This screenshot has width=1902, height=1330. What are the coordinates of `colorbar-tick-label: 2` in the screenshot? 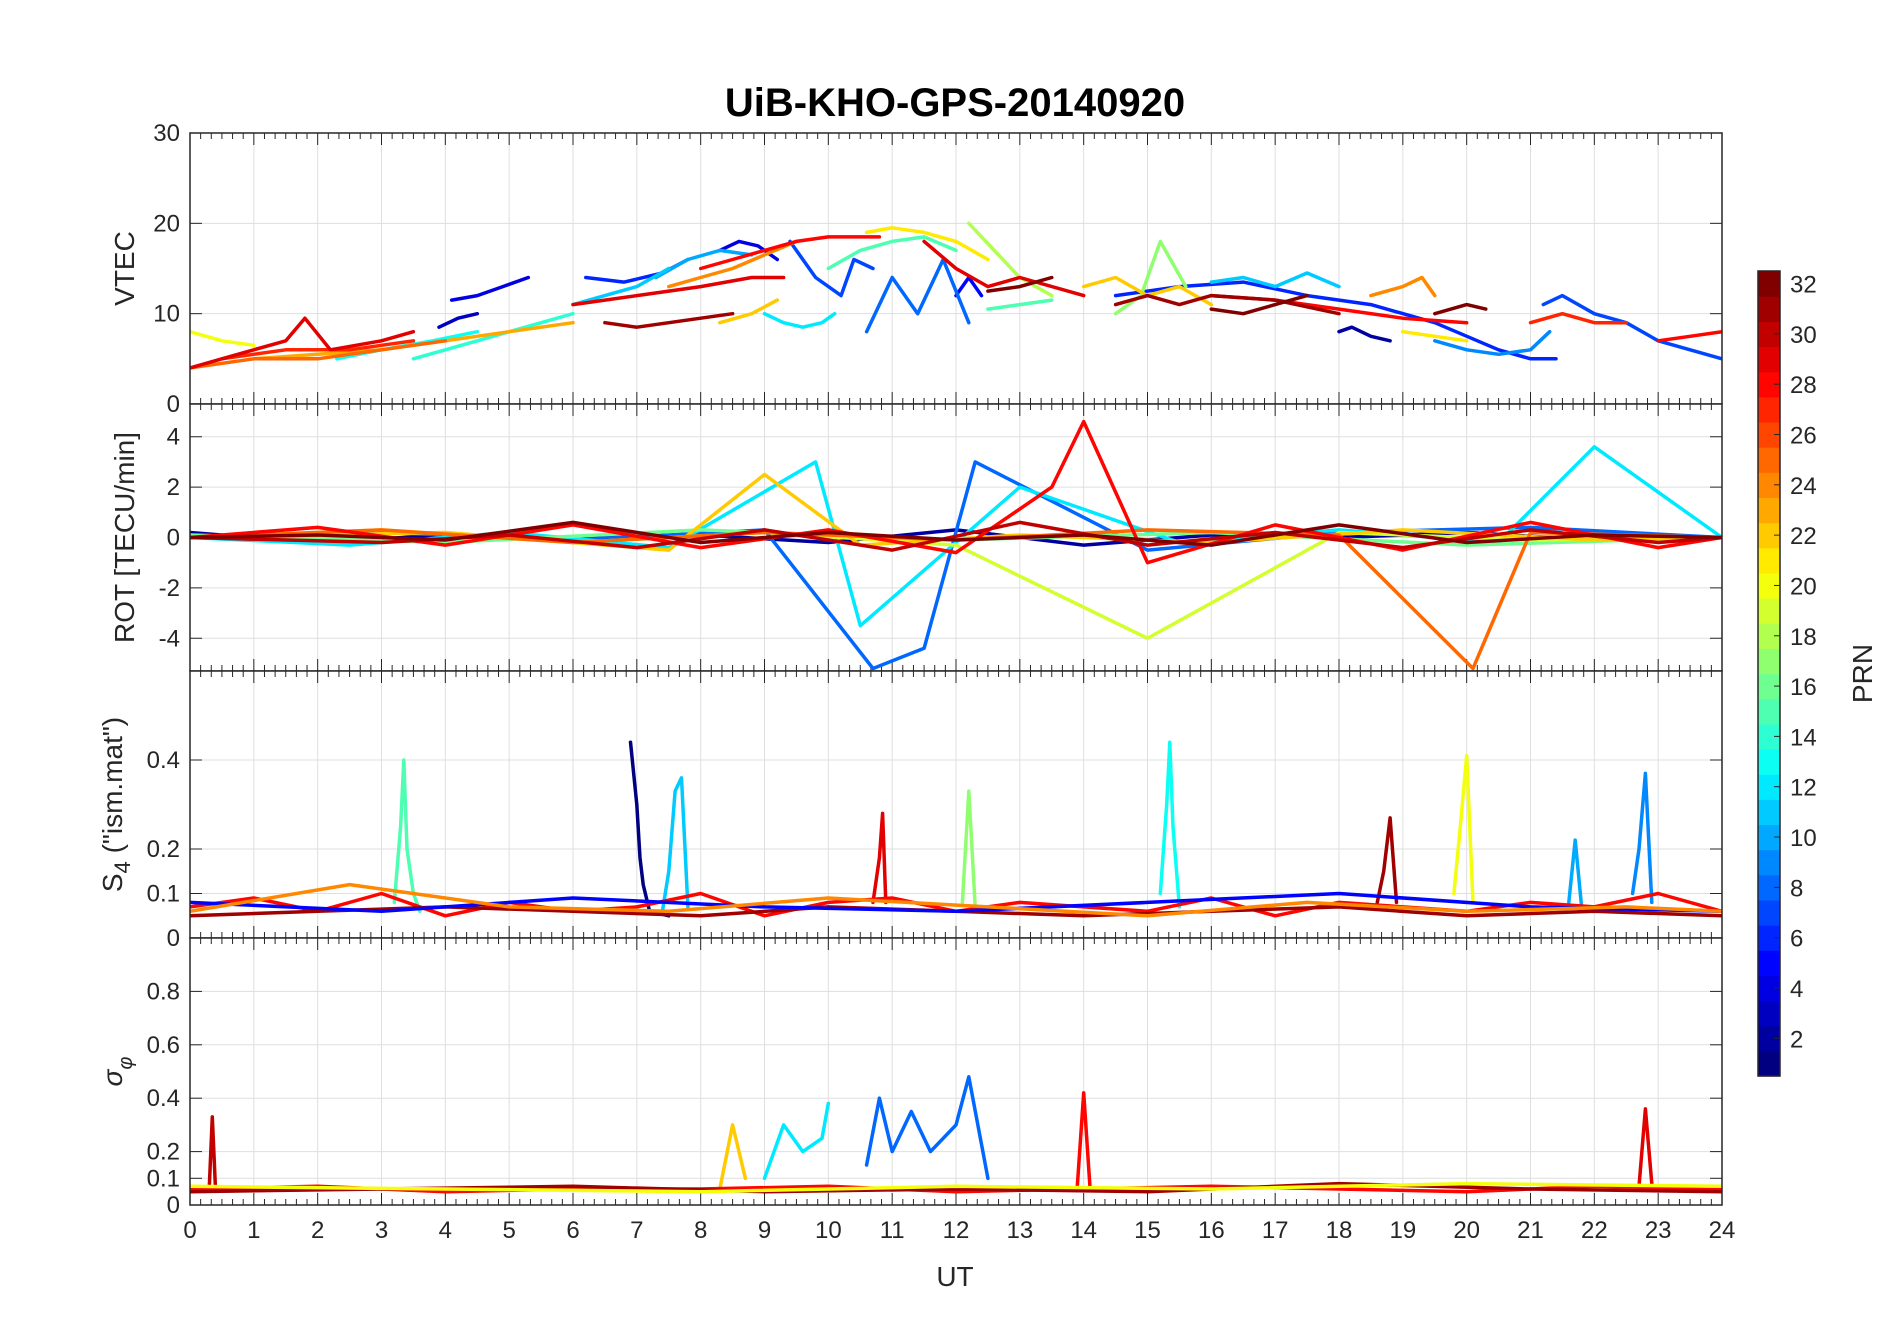 It's located at (1796, 1039).